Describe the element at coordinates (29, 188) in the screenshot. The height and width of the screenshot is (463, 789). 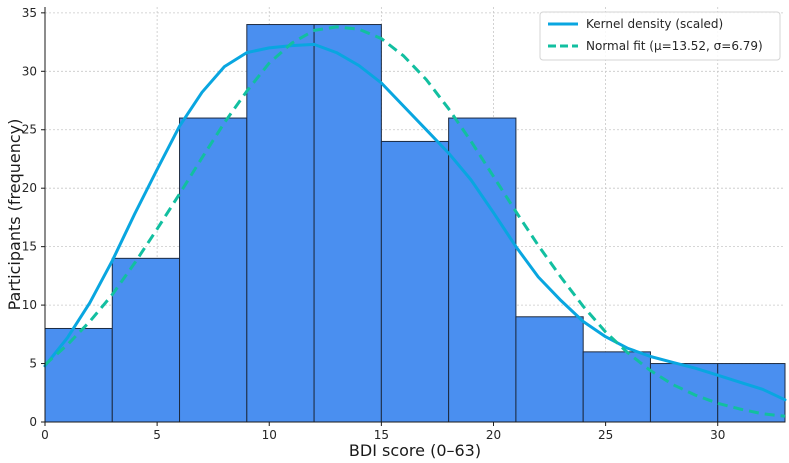
I see `y-tick-label: 20` at that location.